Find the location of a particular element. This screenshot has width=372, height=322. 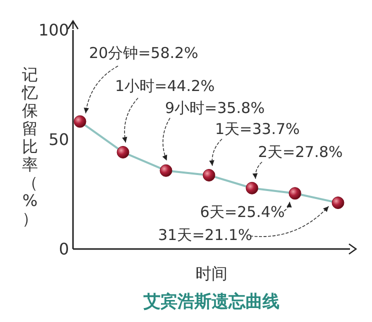

data-label: 1天=33.7% is located at coordinates (257, 129).